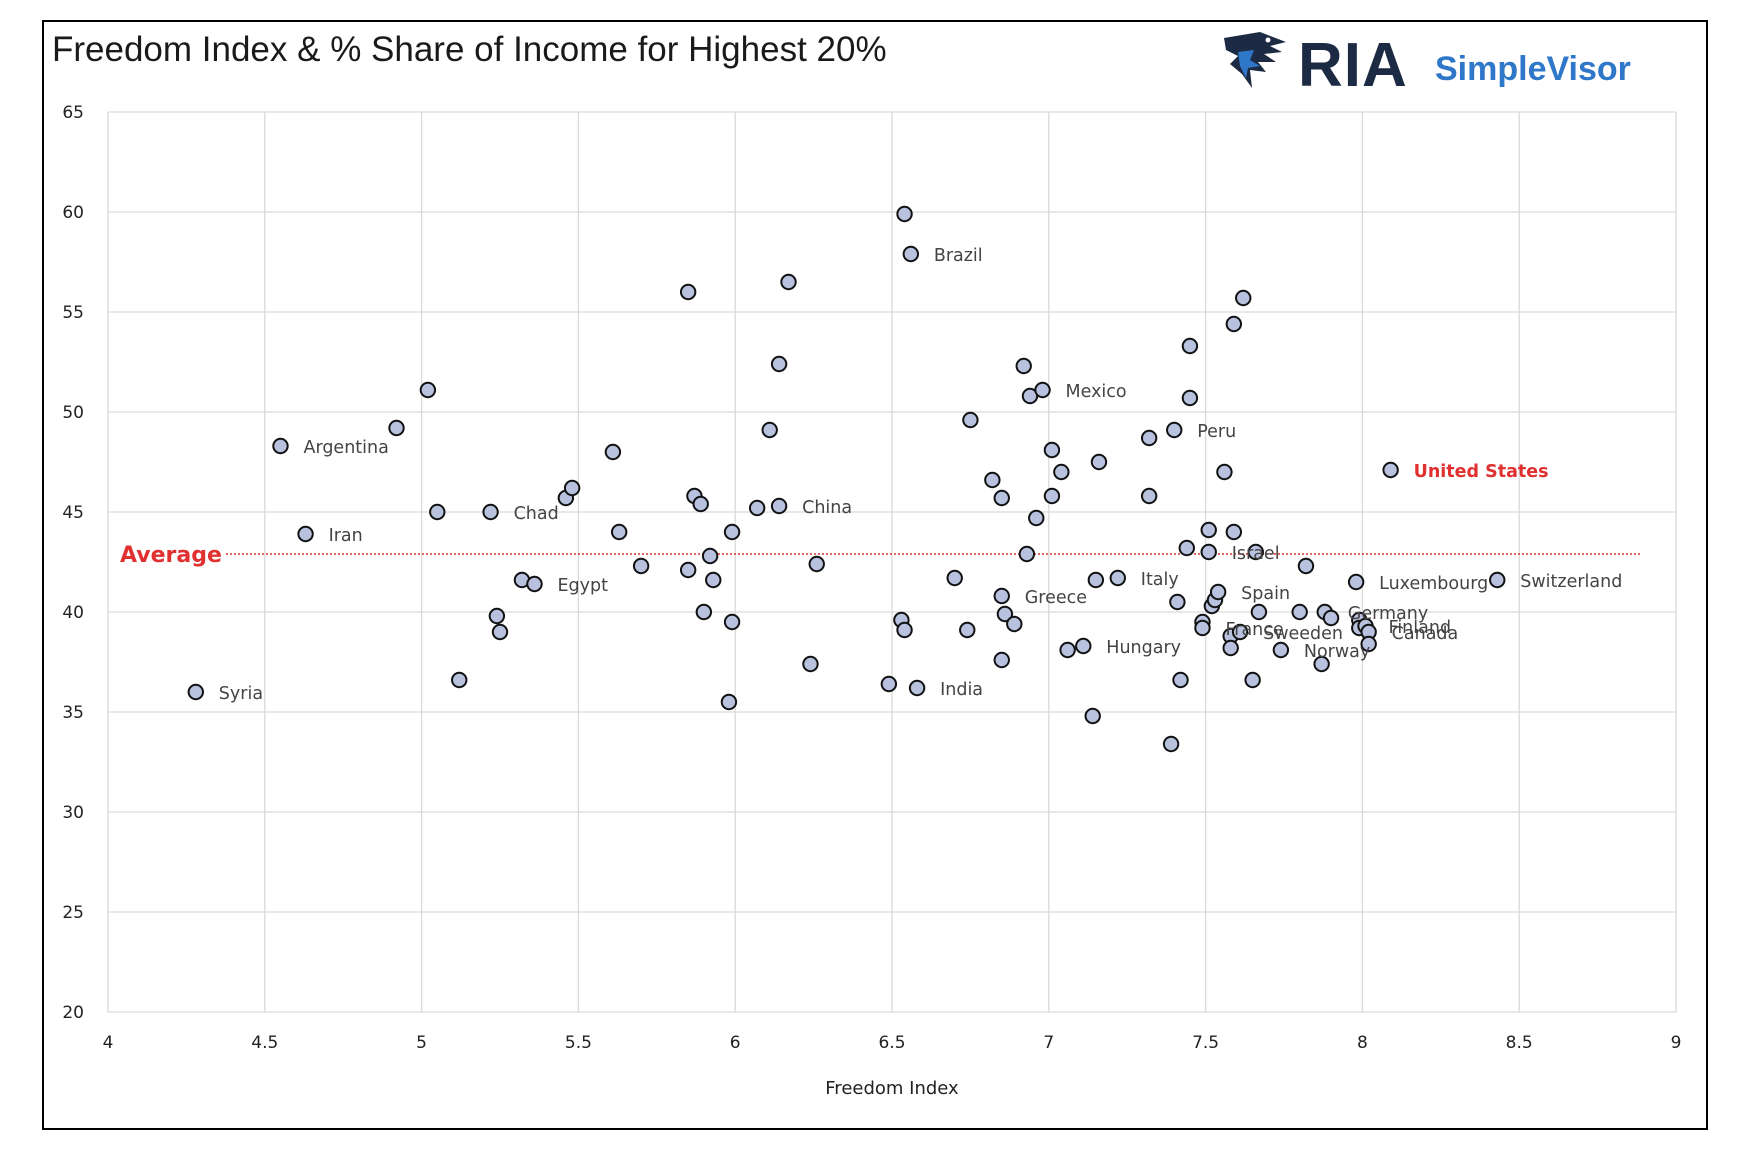 This screenshot has height=1158, width=1746. I want to click on data-label: China, so click(827, 508).